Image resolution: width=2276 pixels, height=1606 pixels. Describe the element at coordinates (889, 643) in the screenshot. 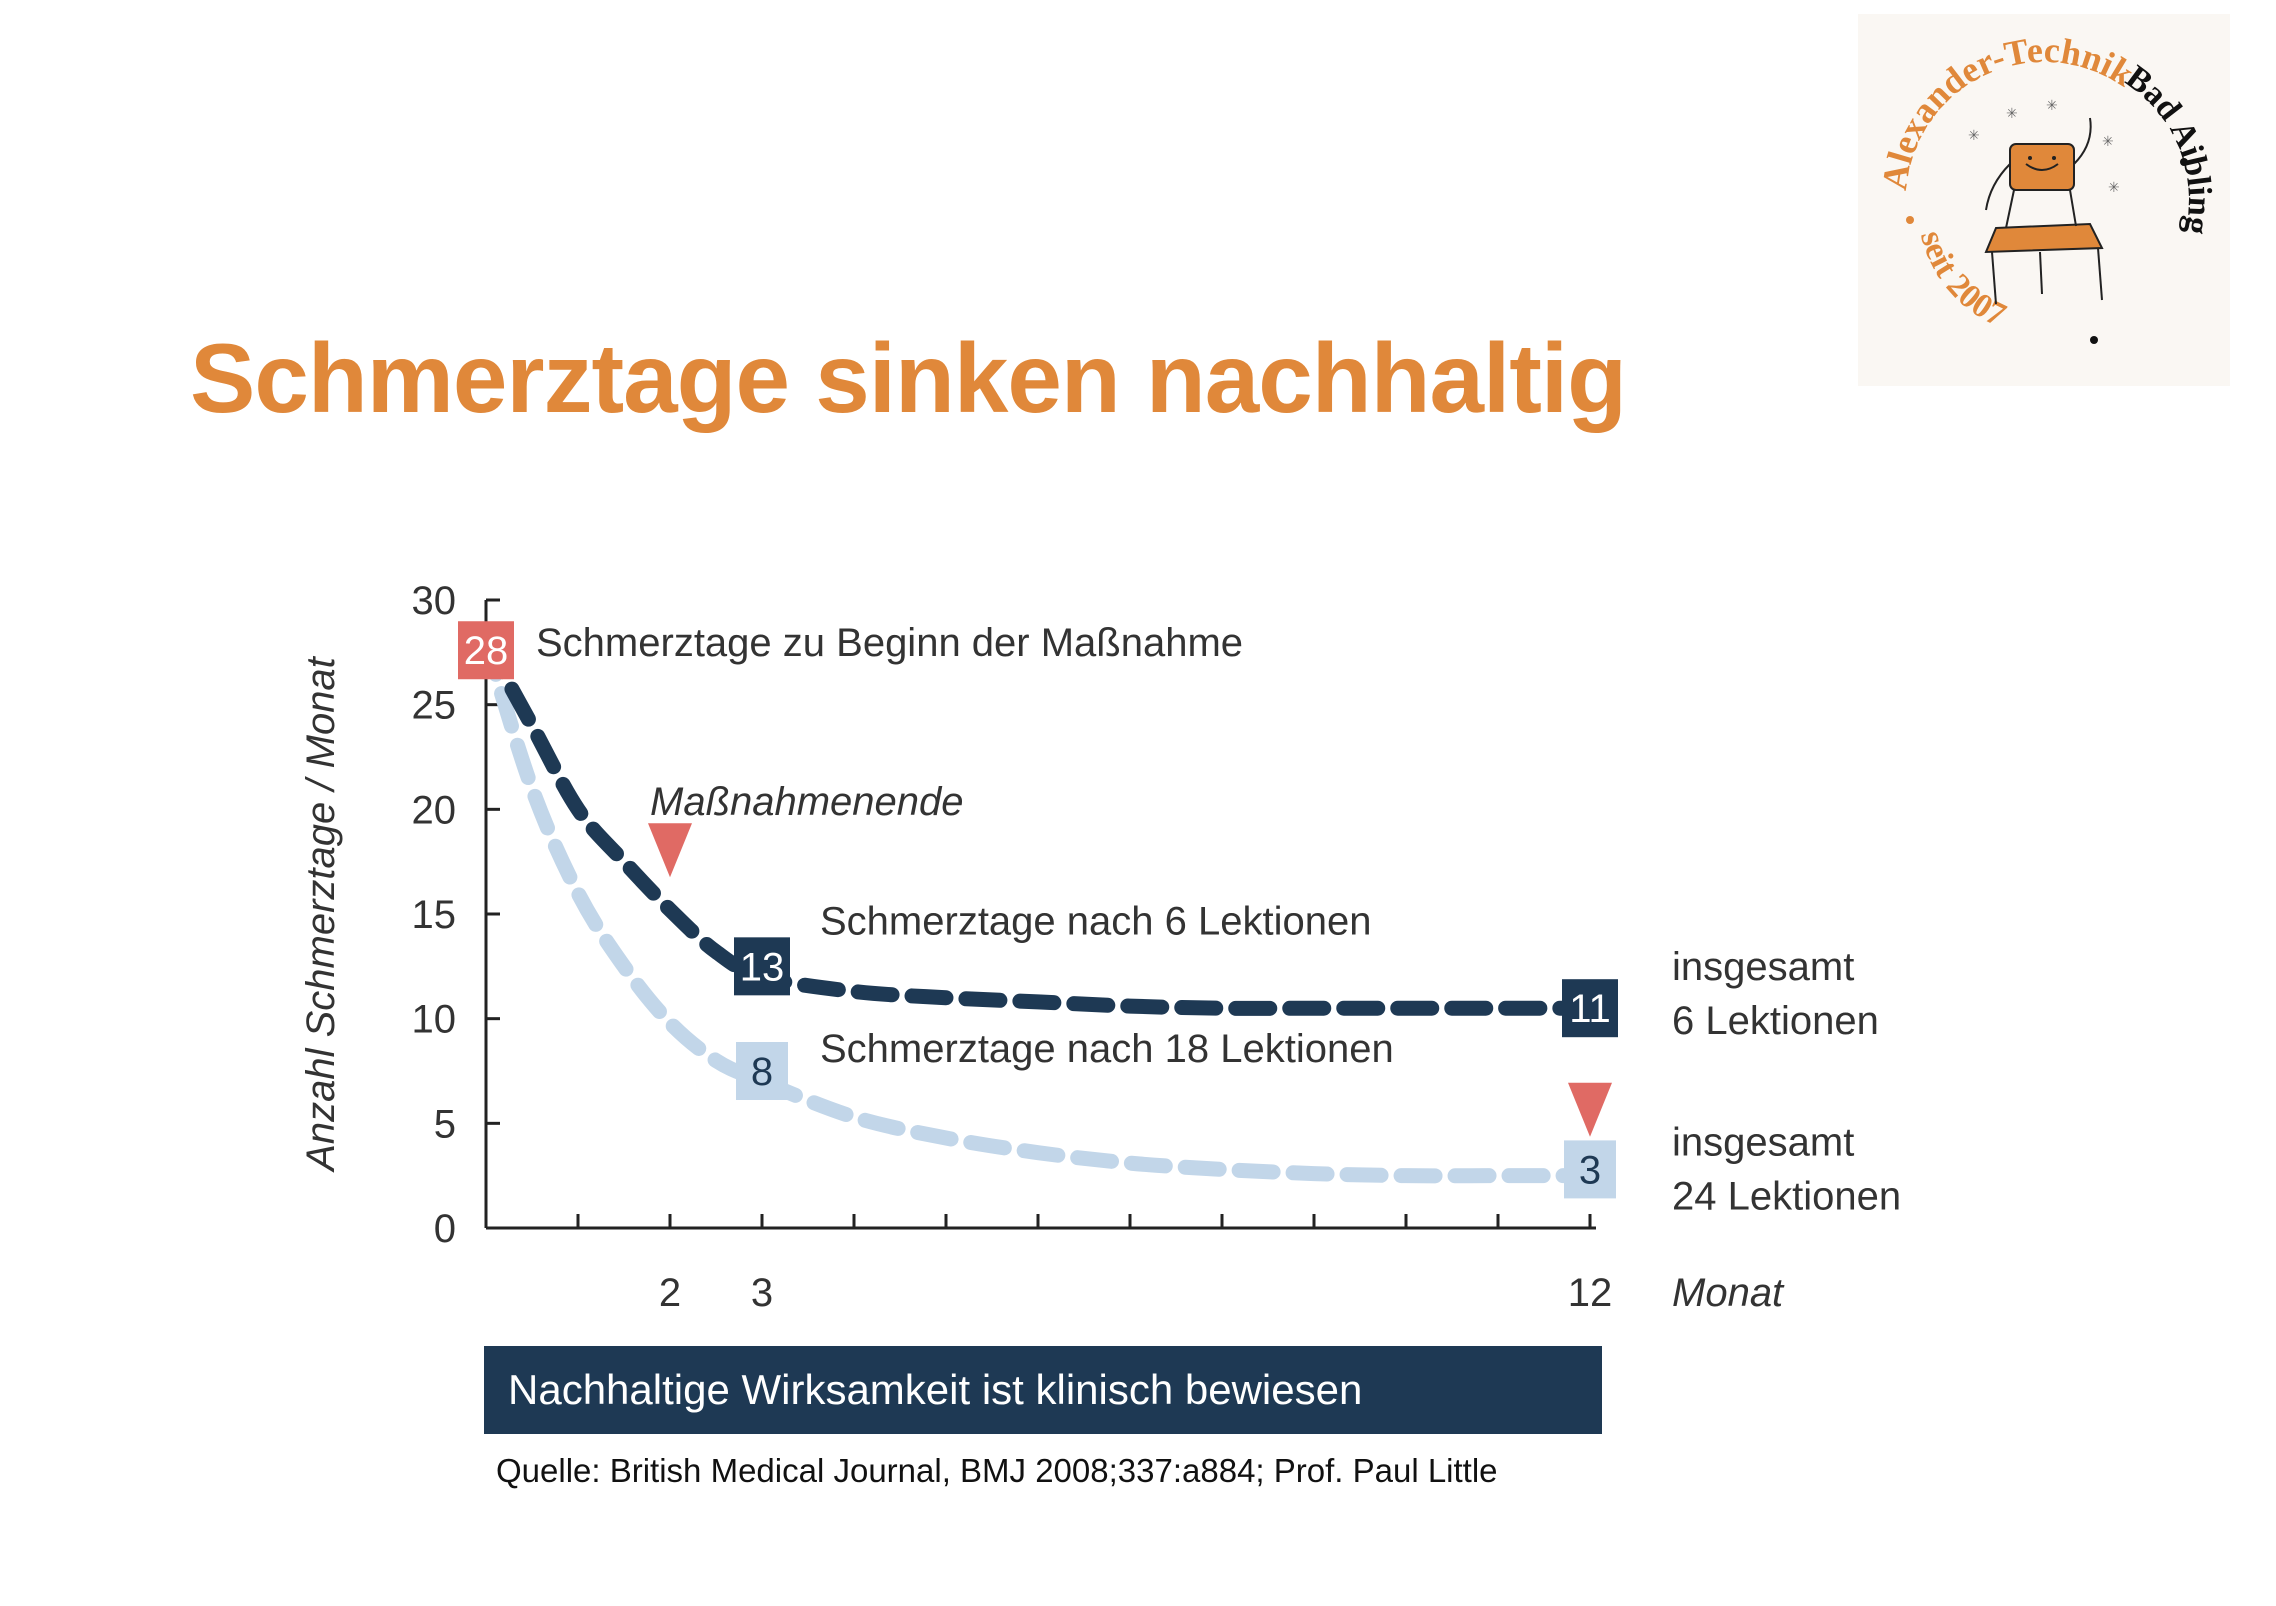

I see `annotation-label: Schmerztage zu Beginn der Maßnahme` at that location.